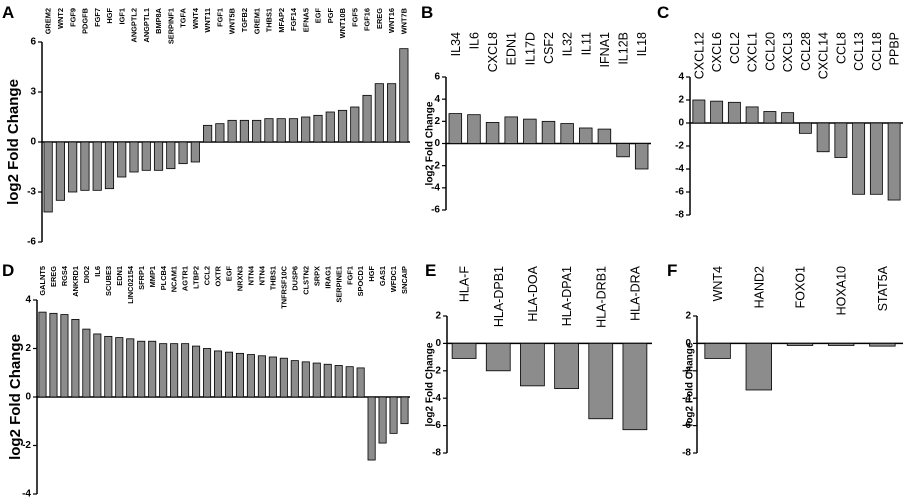  I want to click on y-tick-label: -6, so click(436, 425).